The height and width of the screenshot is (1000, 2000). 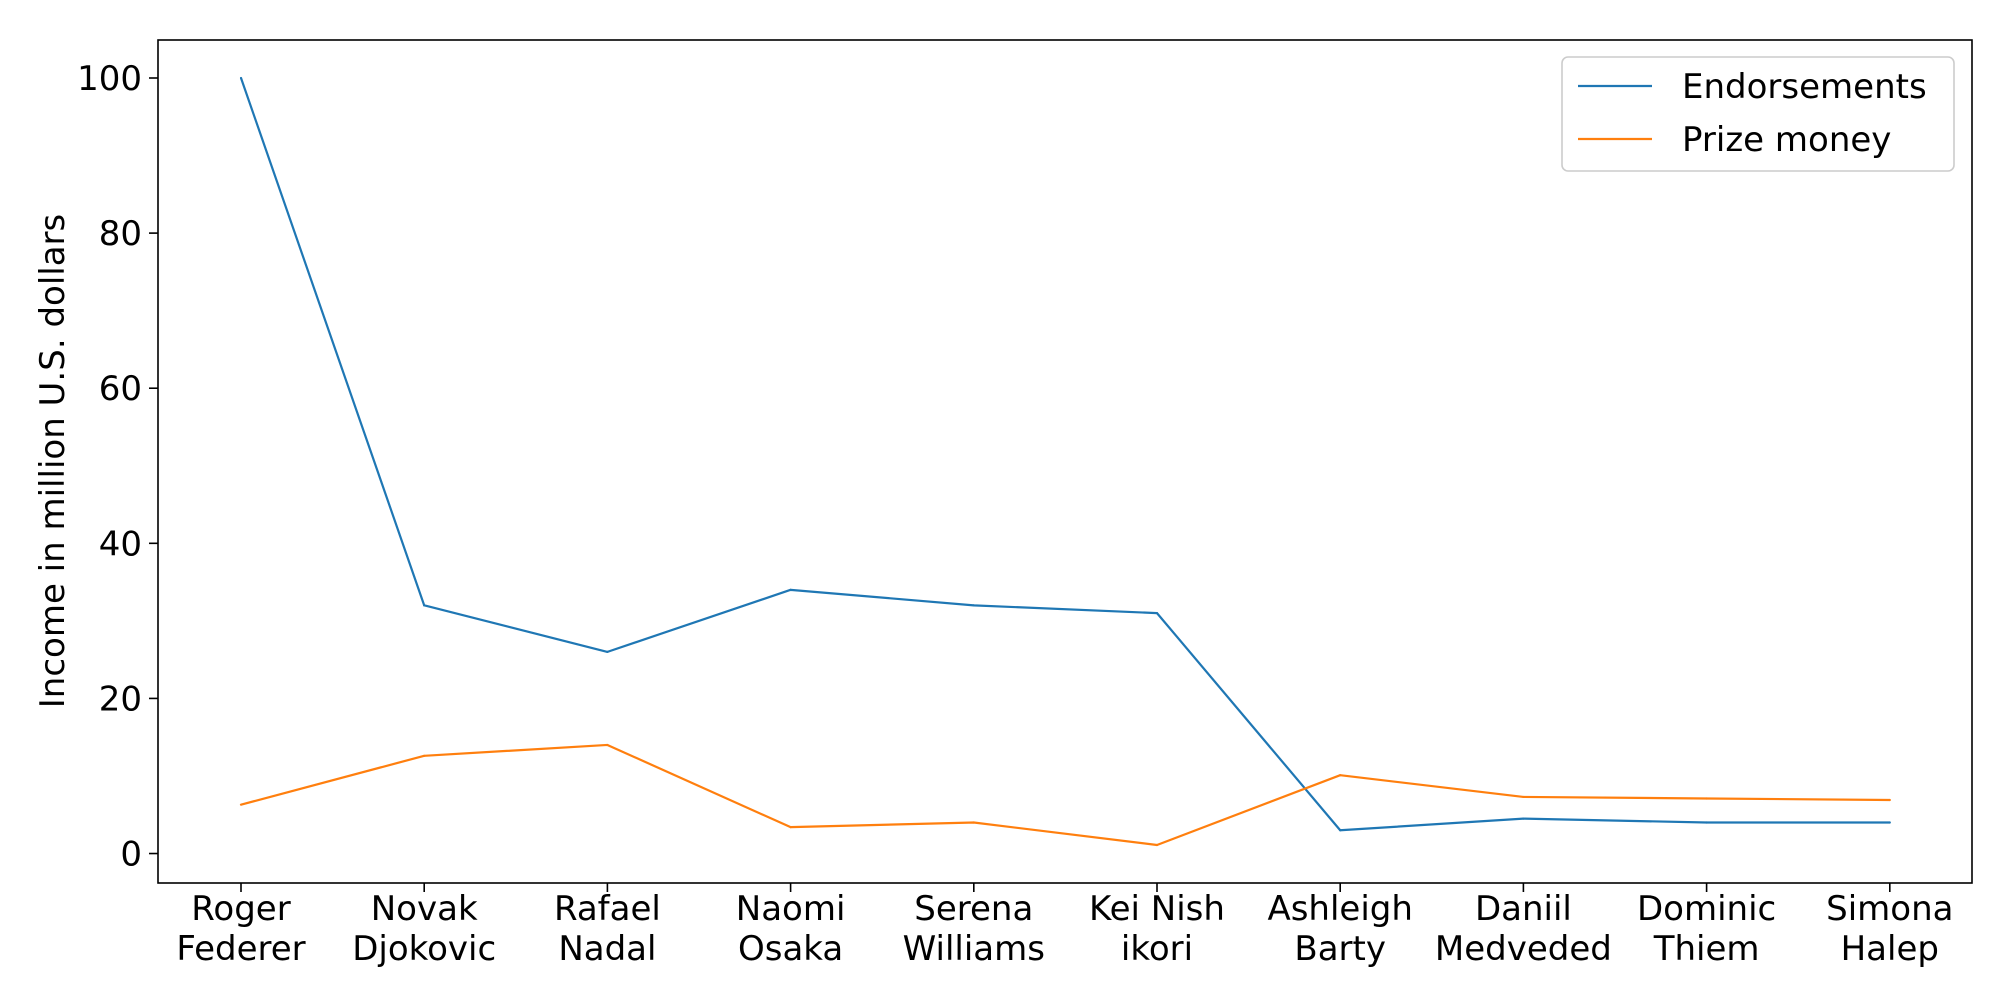 I want to click on x-tick-label: Naomi Osaka, so click(x=791, y=929).